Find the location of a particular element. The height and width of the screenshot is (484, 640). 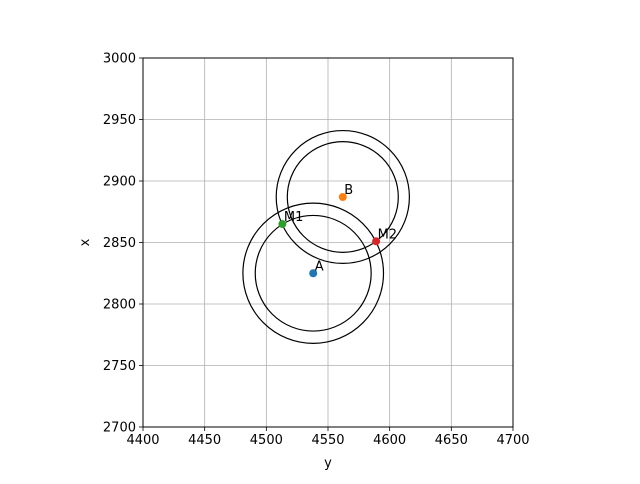

x-tick-label: 4550 is located at coordinates (327, 440).